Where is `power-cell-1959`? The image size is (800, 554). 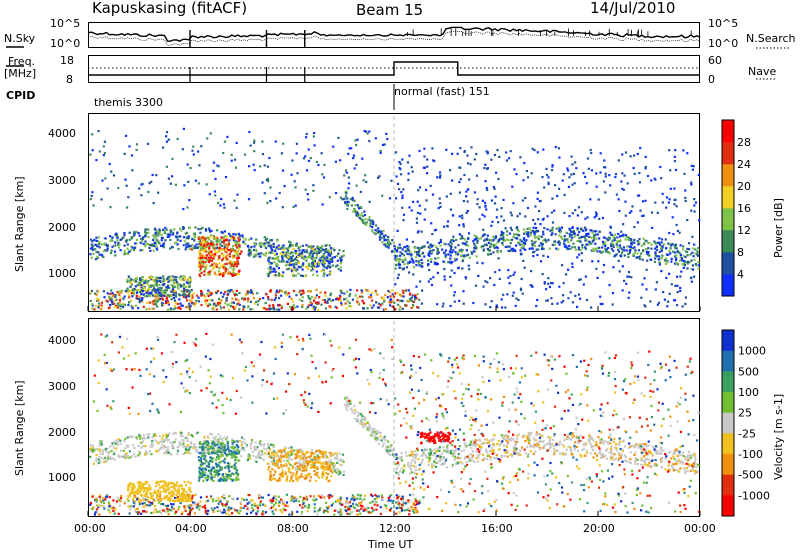
power-cell-1959 is located at coordinates (390, 302).